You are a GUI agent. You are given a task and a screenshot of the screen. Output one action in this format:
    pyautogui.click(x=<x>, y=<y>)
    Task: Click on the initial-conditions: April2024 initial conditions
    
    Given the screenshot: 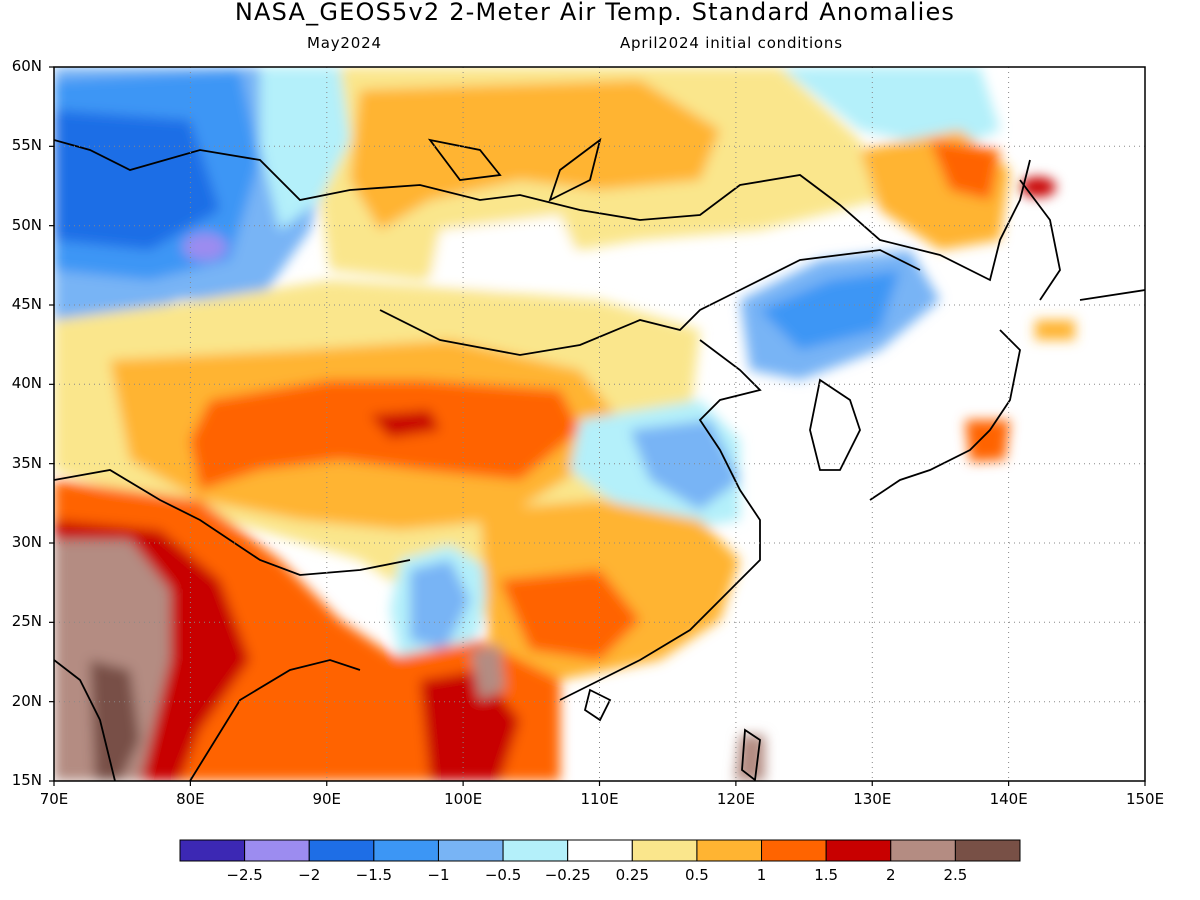 What is the action you would take?
    pyautogui.click(x=731, y=43)
    